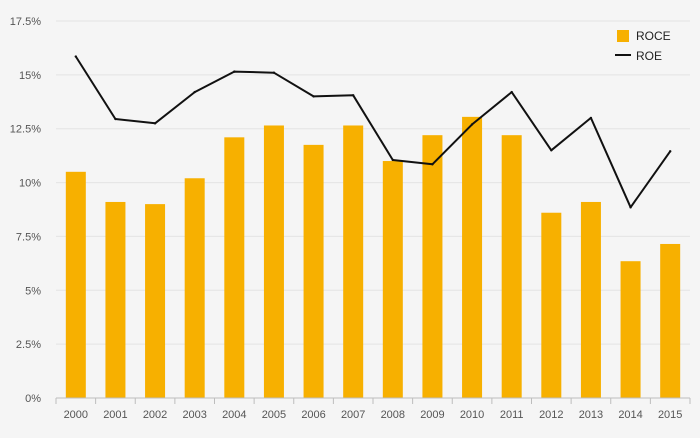 The image size is (700, 438). I want to click on x-tick-label: 2009, so click(432, 415).